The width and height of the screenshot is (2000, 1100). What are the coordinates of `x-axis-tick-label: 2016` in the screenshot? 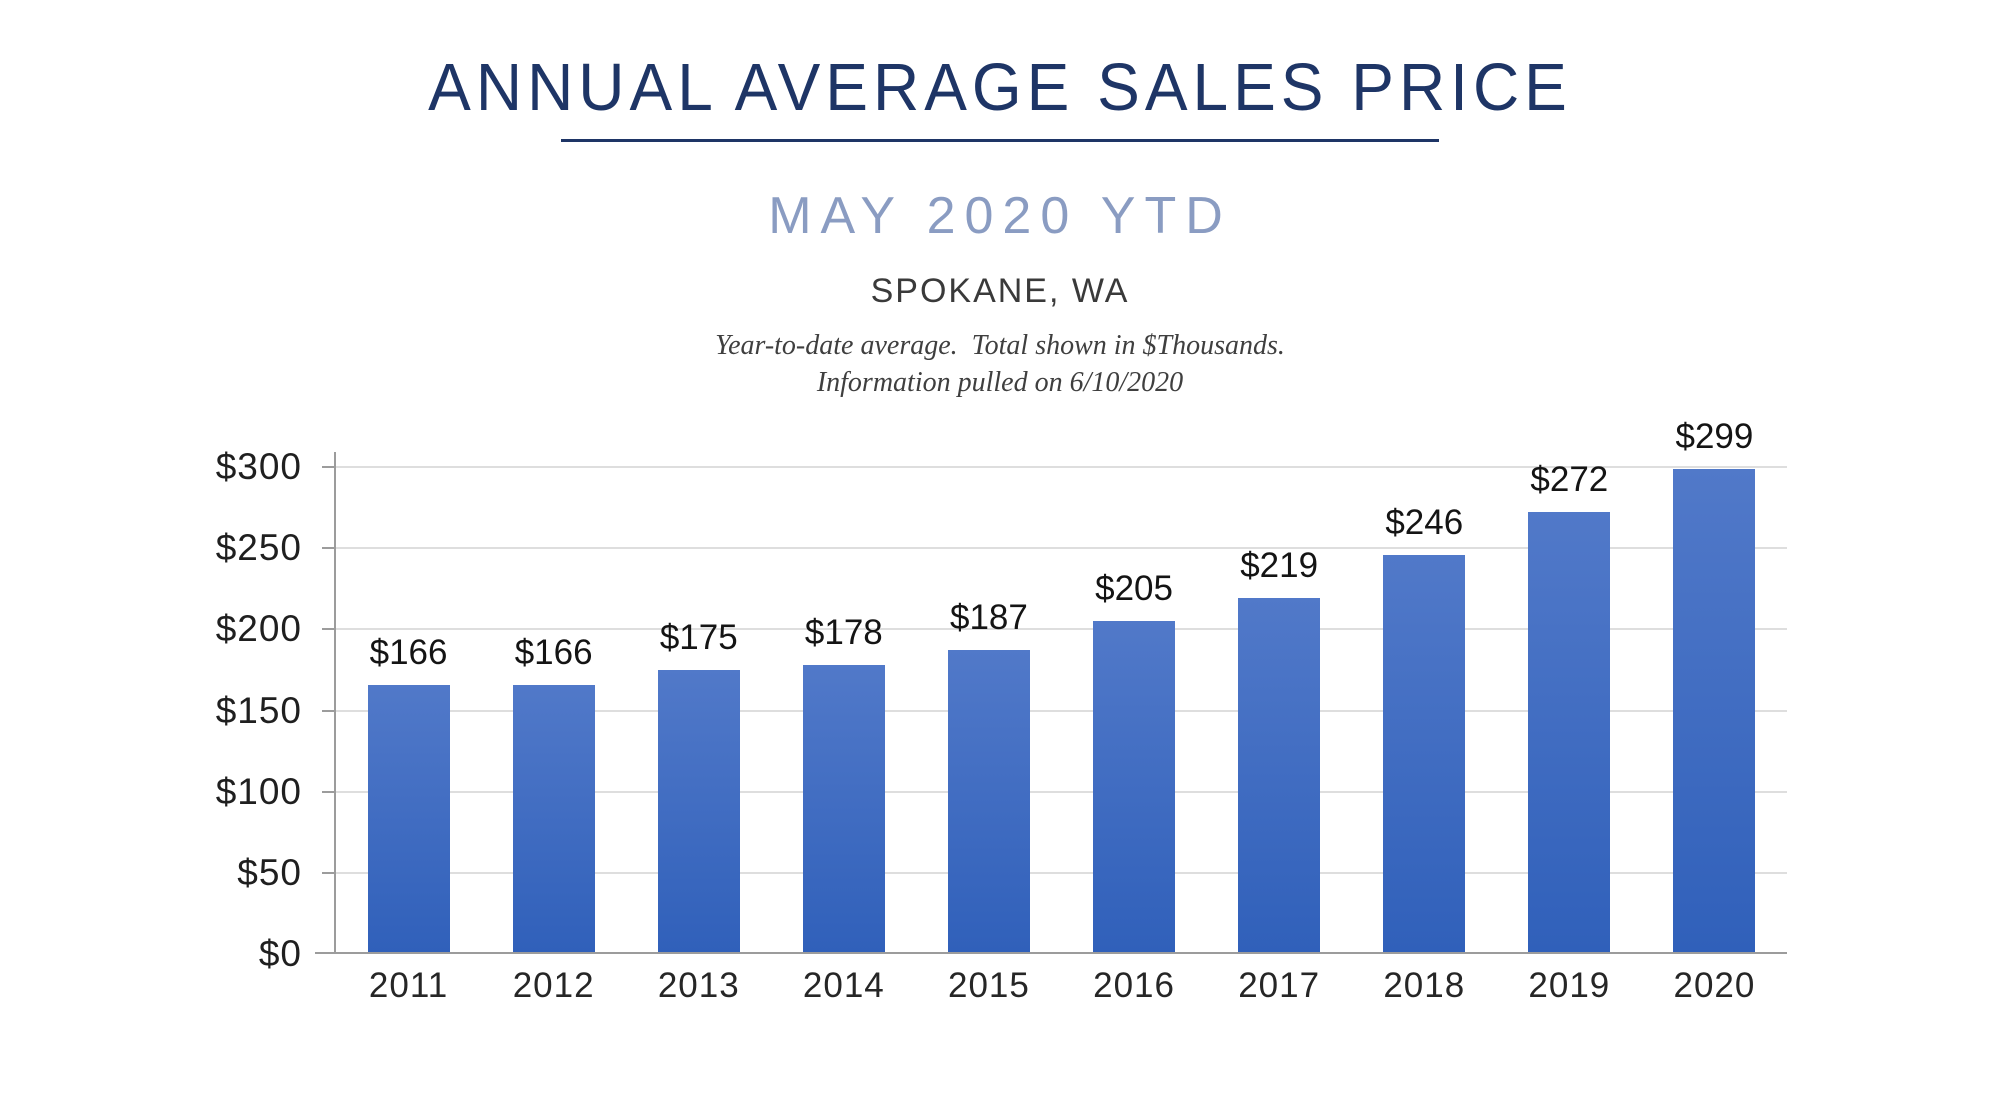 It's located at (1134, 985).